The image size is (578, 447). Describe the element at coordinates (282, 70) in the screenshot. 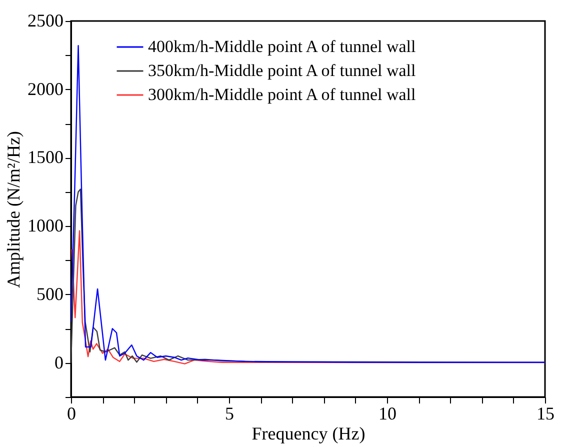

I see `legend-label: 350km/h-Middle point A of tunnel wall` at that location.